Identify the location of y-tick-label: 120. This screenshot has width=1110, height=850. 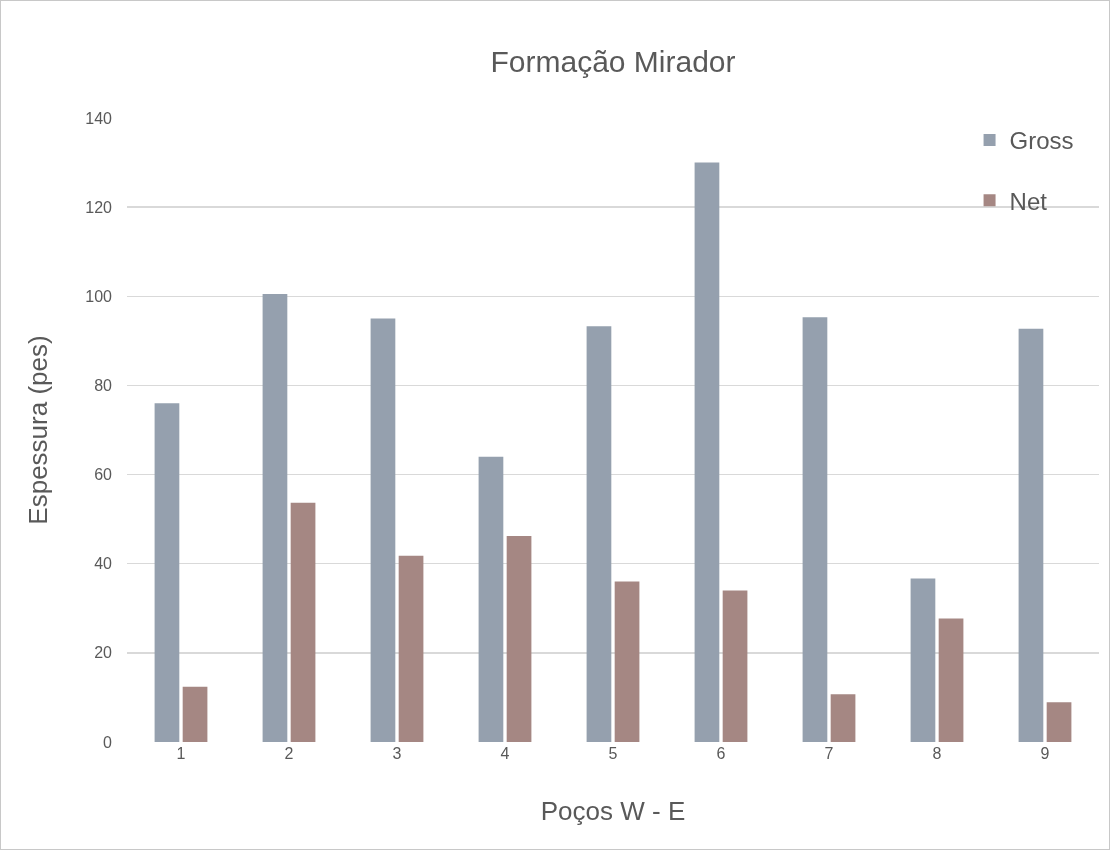
(99, 207).